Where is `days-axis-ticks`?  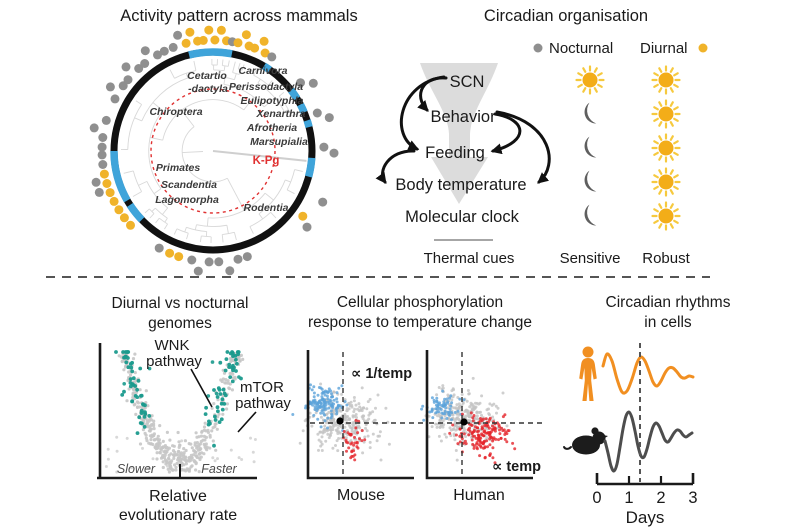 days-axis-ticks is located at coordinates (645, 478).